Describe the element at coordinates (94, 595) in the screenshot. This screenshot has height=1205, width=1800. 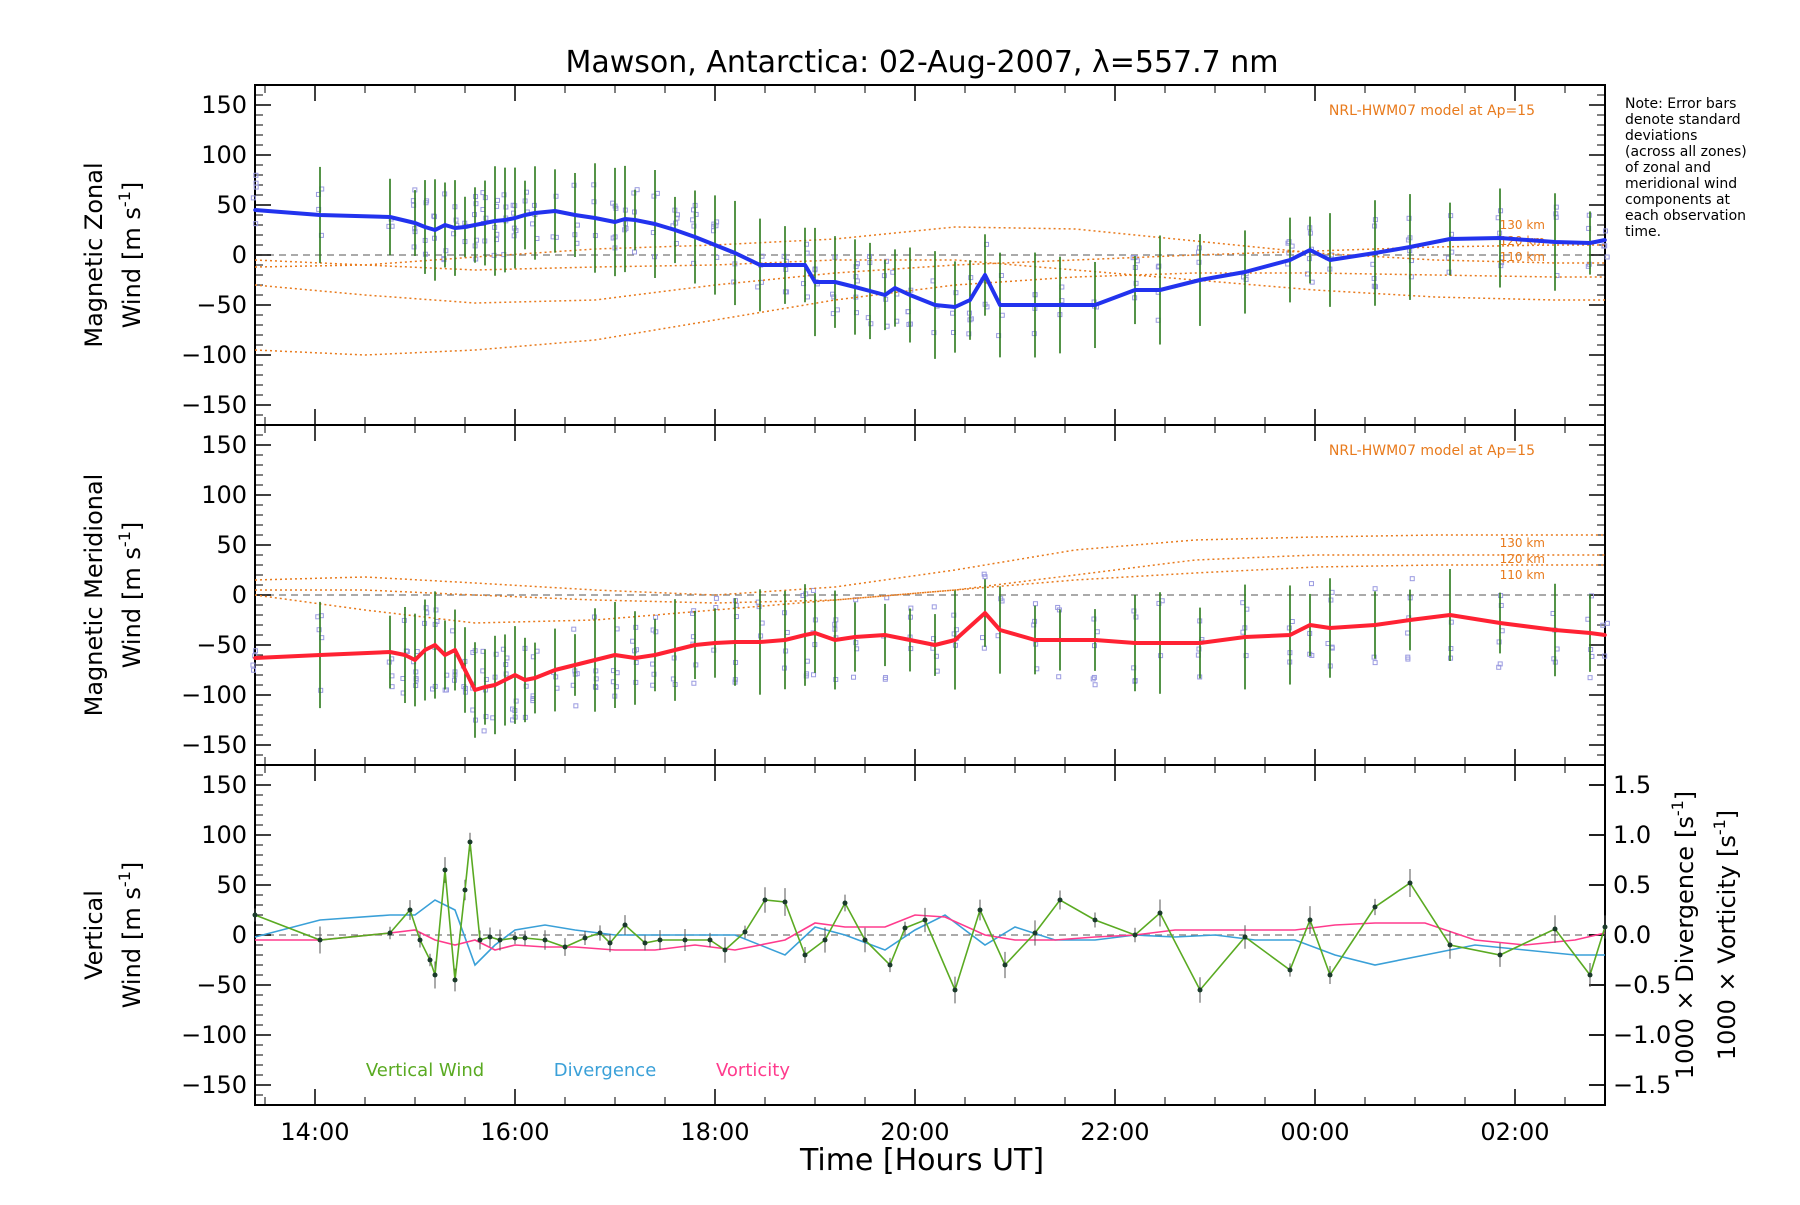
I see `meridional-ylabel-top: Magnetic Meridional` at that location.